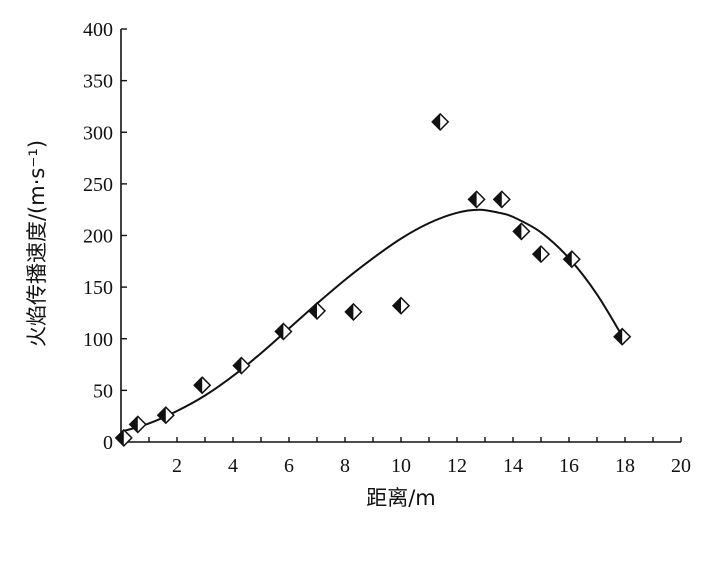 This screenshot has height=570, width=703. What do you see at coordinates (103, 391) in the screenshot?
I see `y-tick-label: 50` at bounding box center [103, 391].